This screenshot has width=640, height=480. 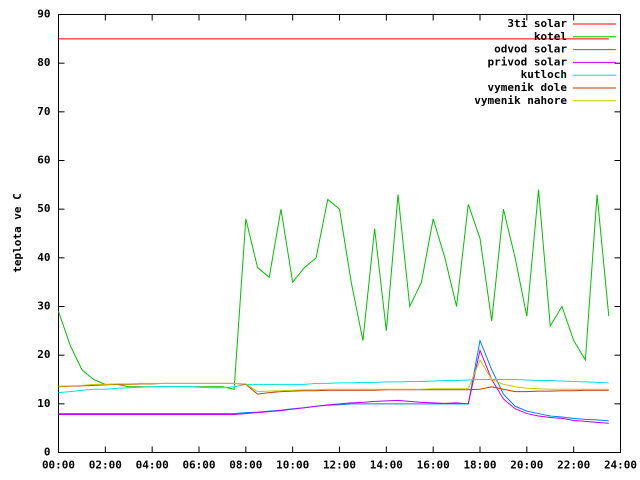 What do you see at coordinates (43, 62) in the screenshot?
I see `y-tick-label: 80` at bounding box center [43, 62].